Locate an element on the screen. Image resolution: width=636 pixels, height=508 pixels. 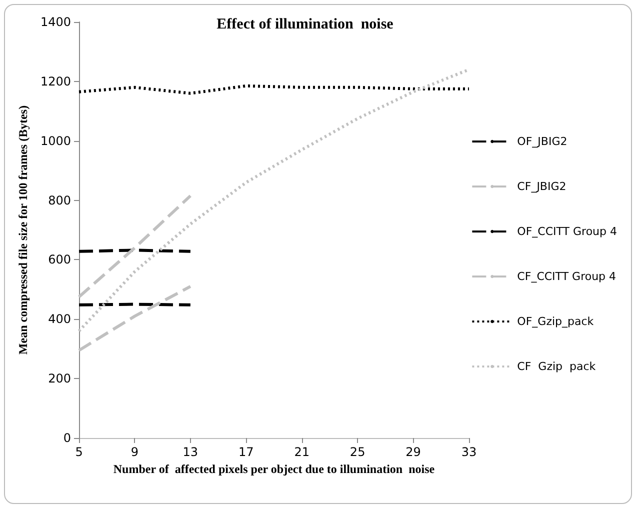
y-tick-label: 1200 is located at coordinates (55, 81).